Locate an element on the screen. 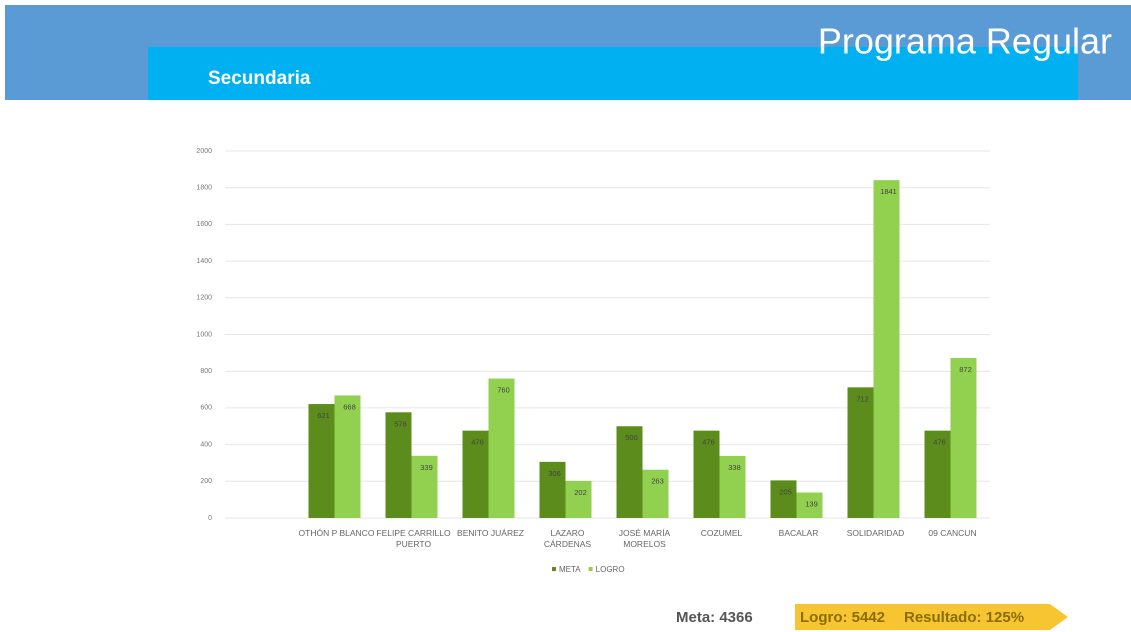 The width and height of the screenshot is (1131, 632). x-tick-label: FELIPE CARRILLO PUERTO is located at coordinates (413, 538).